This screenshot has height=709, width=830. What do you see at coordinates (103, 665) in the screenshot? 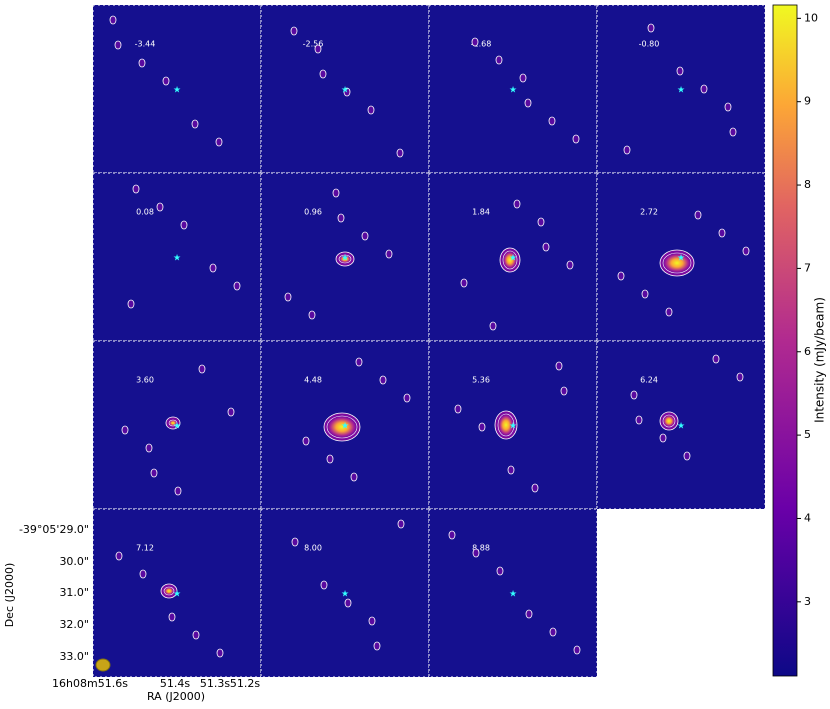
I see `beam` at bounding box center [103, 665].